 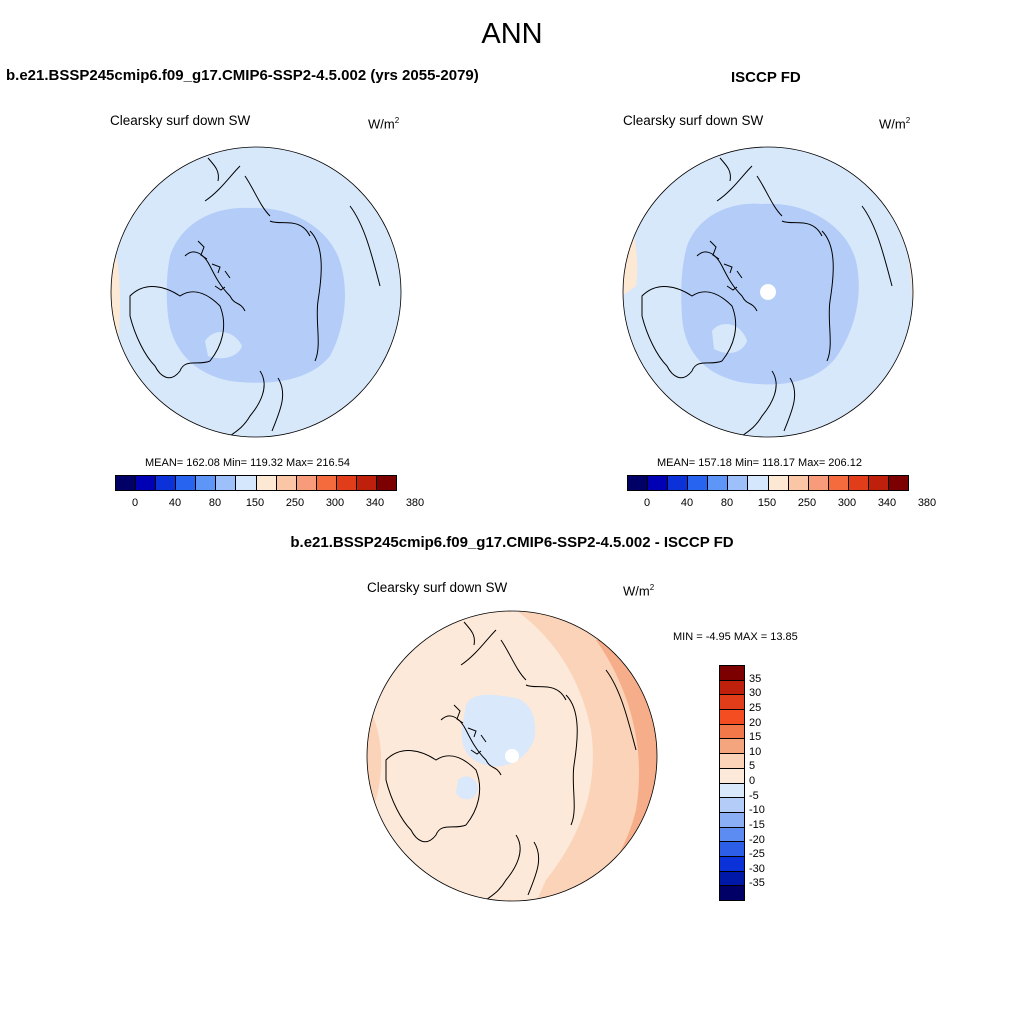 What do you see at coordinates (757, 839) in the screenshot?
I see `diff-colorbar-tick-label: -20` at bounding box center [757, 839].